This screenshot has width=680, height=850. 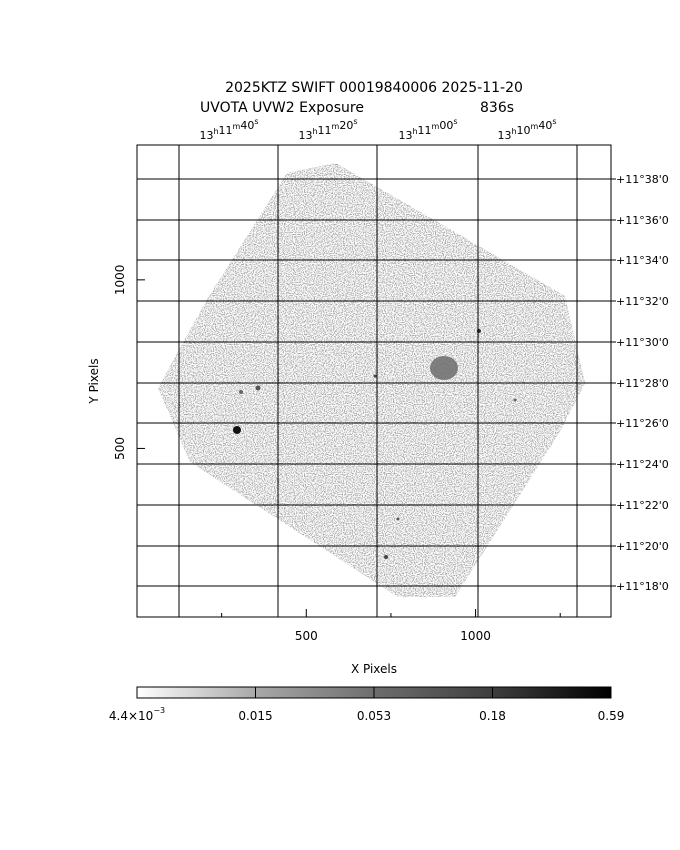 What do you see at coordinates (228, 129) in the screenshot?
I see `ra-tick-label: 13h11m40s` at bounding box center [228, 129].